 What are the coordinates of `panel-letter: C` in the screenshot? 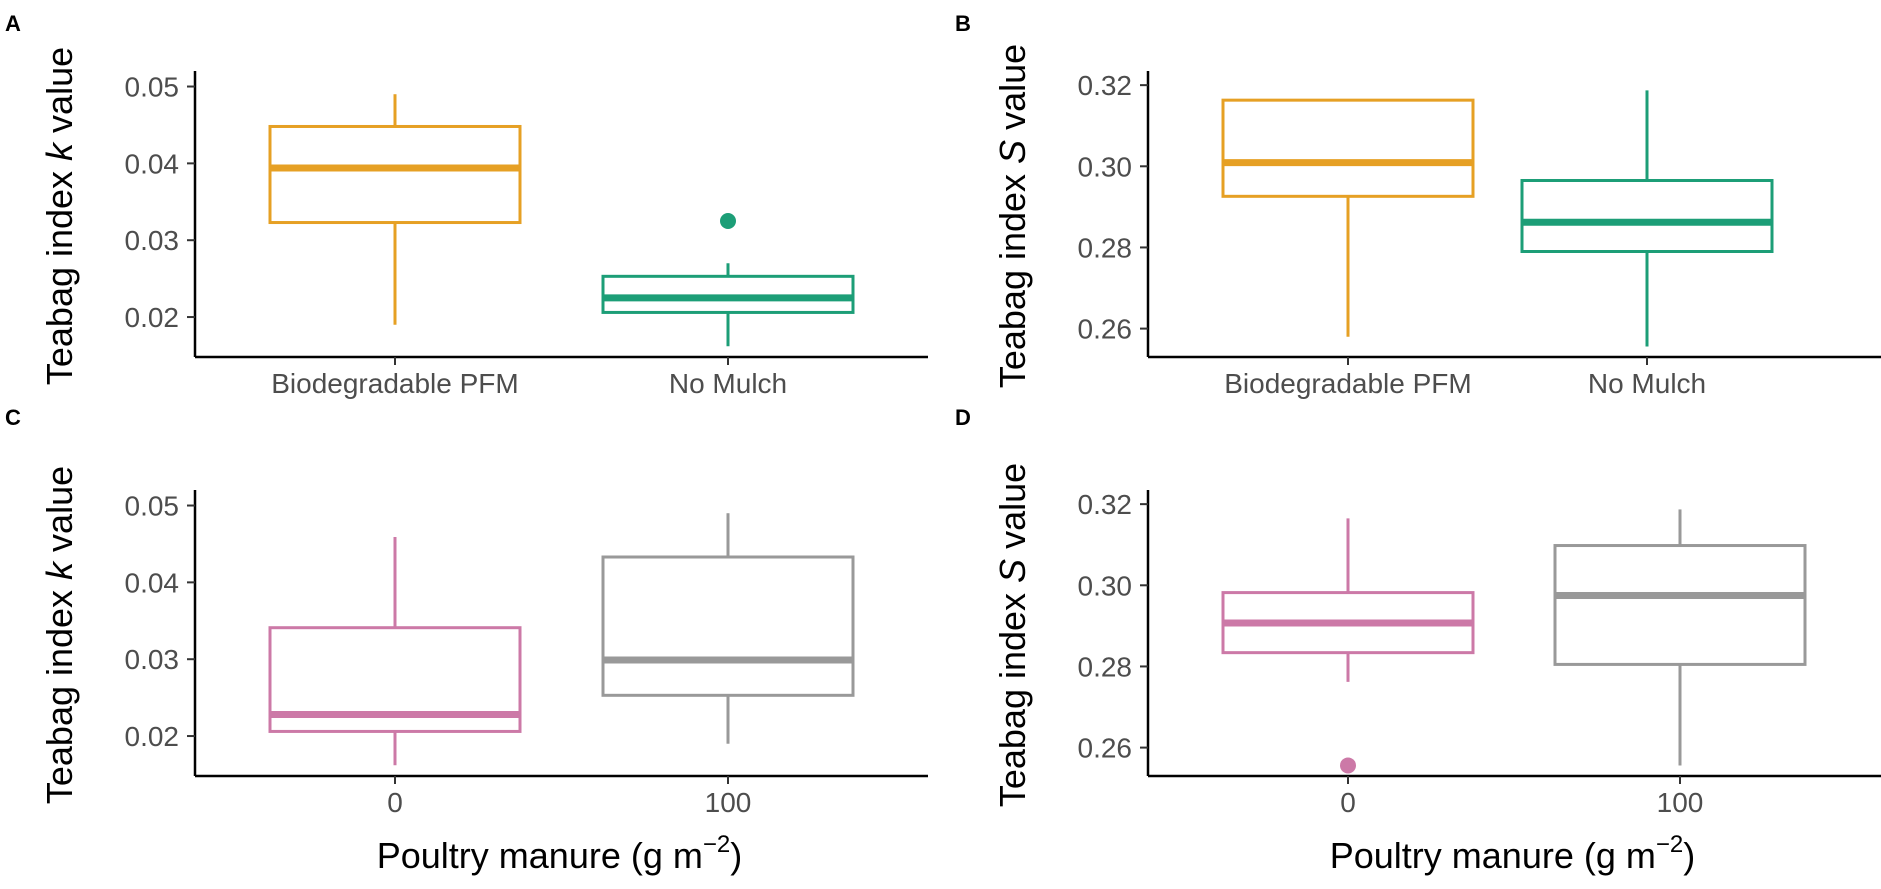 It's located at (13, 417).